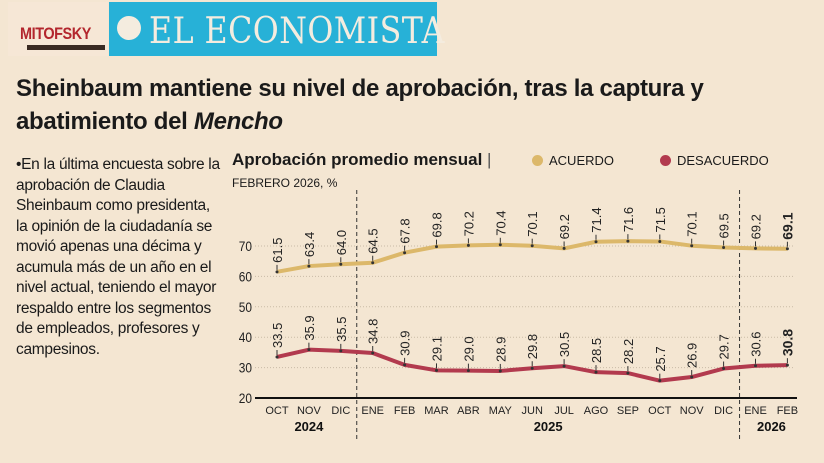 This screenshot has height=463, width=824. What do you see at coordinates (596, 350) in the screenshot?
I see `data-label: 28.5` at bounding box center [596, 350].